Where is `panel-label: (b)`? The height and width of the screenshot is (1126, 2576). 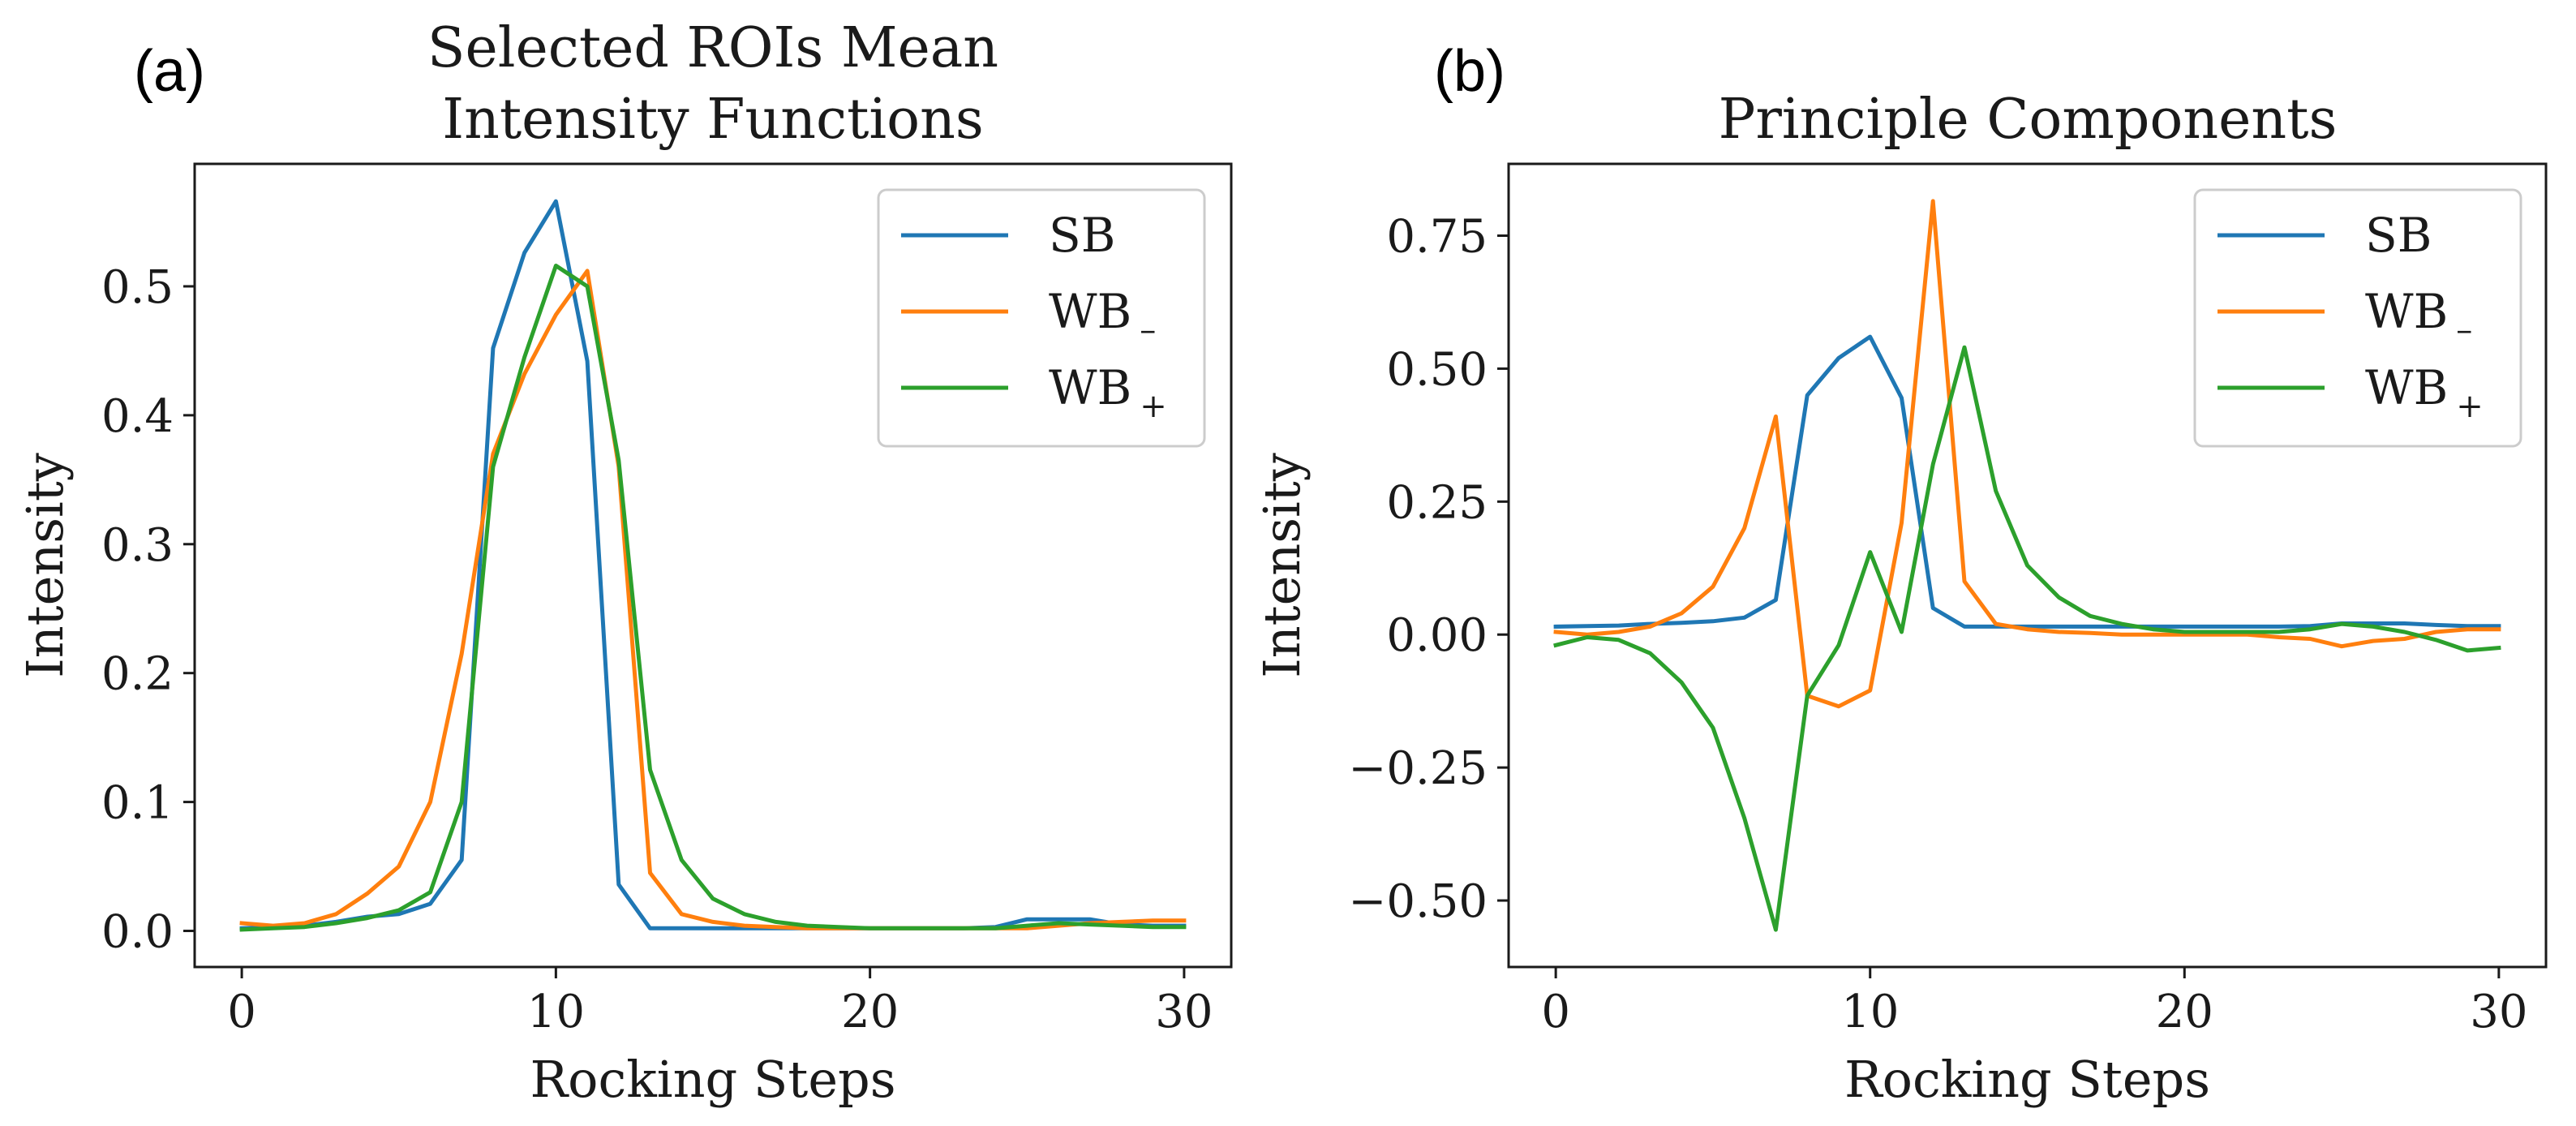 panel-label: (b) is located at coordinates (1469, 71).